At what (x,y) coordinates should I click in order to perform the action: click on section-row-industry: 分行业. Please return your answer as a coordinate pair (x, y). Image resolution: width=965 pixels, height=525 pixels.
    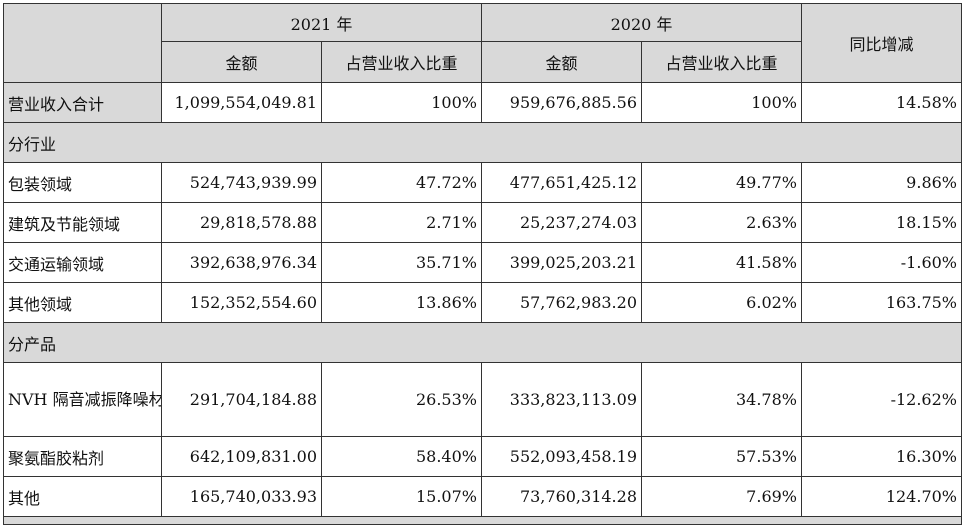
    Looking at the image, I should click on (482, 142).